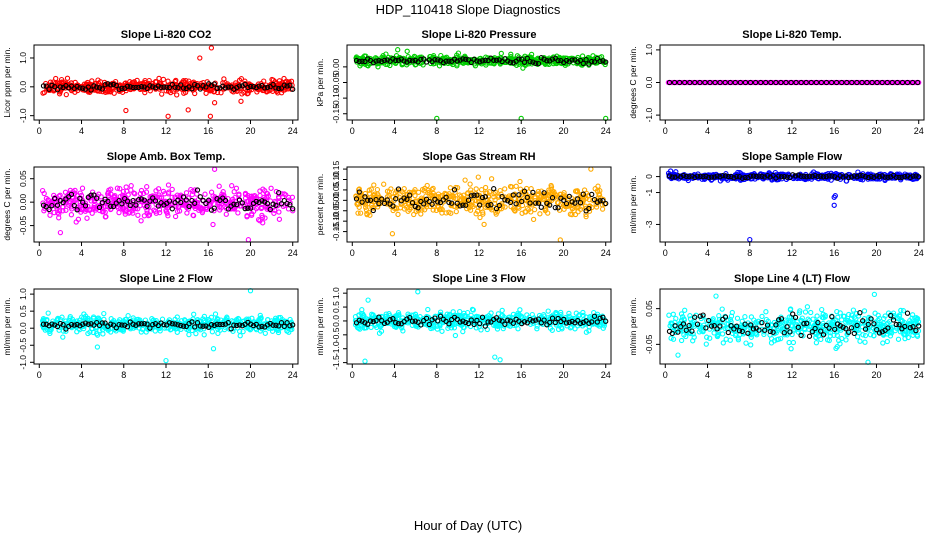 This screenshot has height=540, width=936. What do you see at coordinates (7, 326) in the screenshot?
I see `y-axis-label: ml/min per min.` at bounding box center [7, 326].